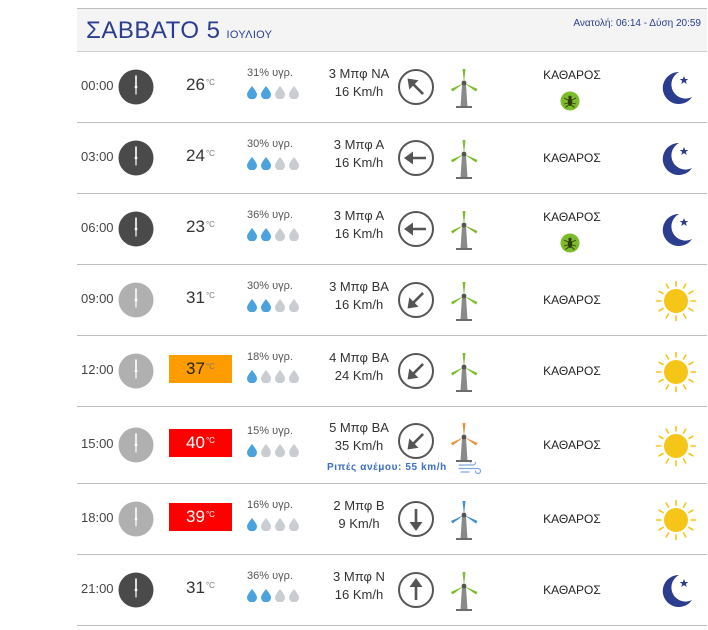 The image size is (708, 630). What do you see at coordinates (97, 443) in the screenshot?
I see `row-time: 15:00` at bounding box center [97, 443].